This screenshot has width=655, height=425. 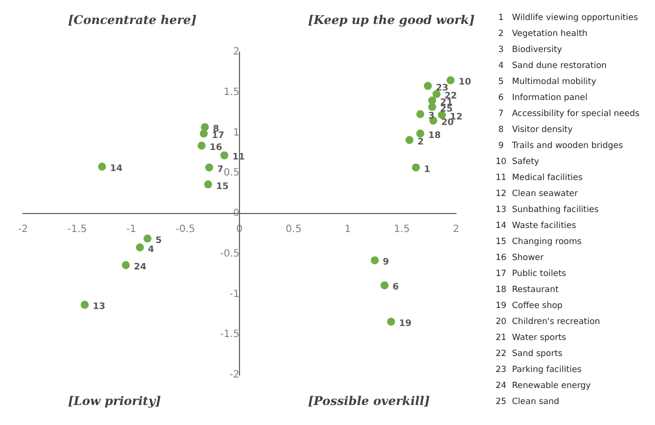 What do you see at coordinates (527, 402) in the screenshot?
I see `text: 25 Clean sand` at bounding box center [527, 402].